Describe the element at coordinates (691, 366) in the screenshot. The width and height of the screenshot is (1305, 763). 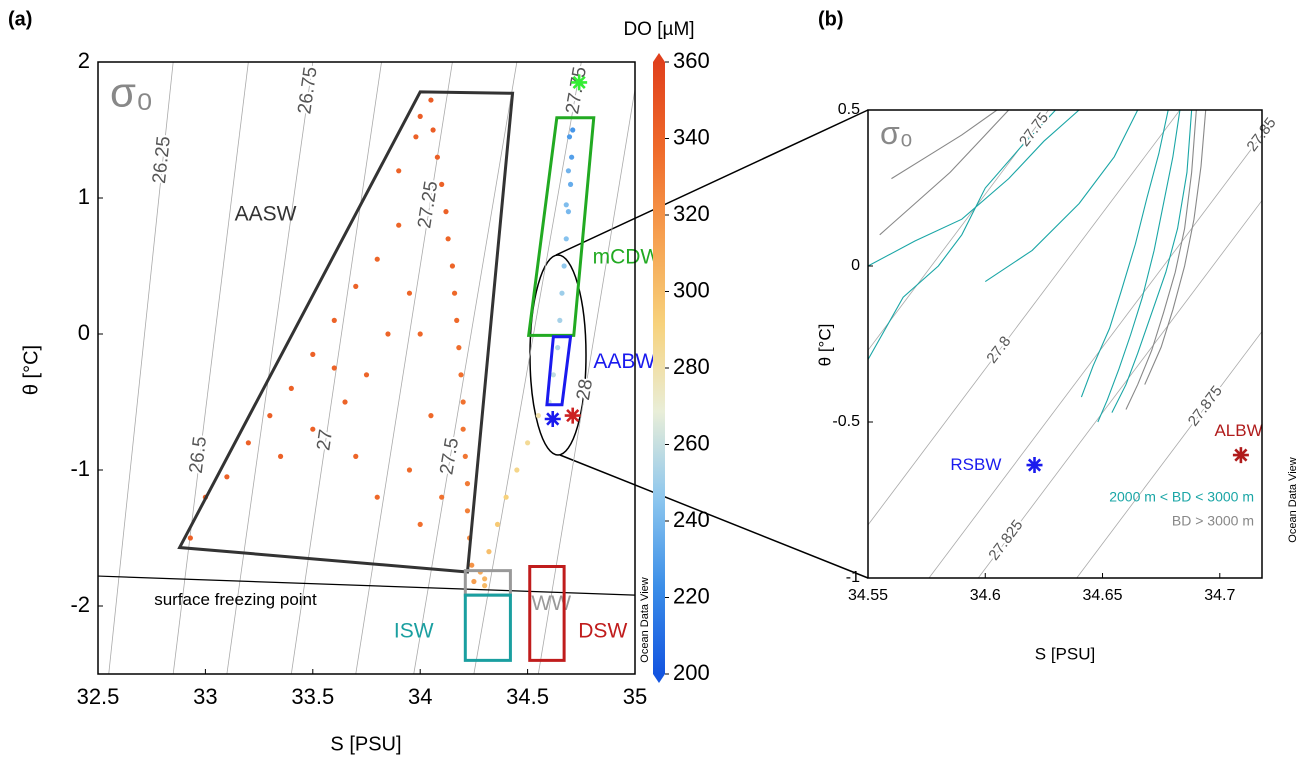
I see `colorbar-tick-label: 280` at that location.